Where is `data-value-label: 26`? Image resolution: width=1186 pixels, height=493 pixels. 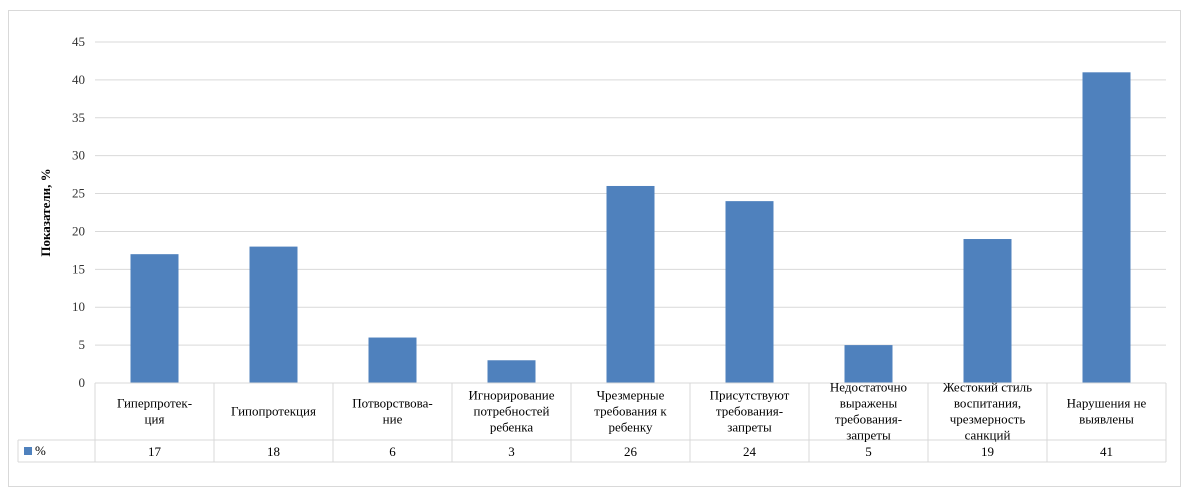
data-value-label: 26 is located at coordinates (631, 451).